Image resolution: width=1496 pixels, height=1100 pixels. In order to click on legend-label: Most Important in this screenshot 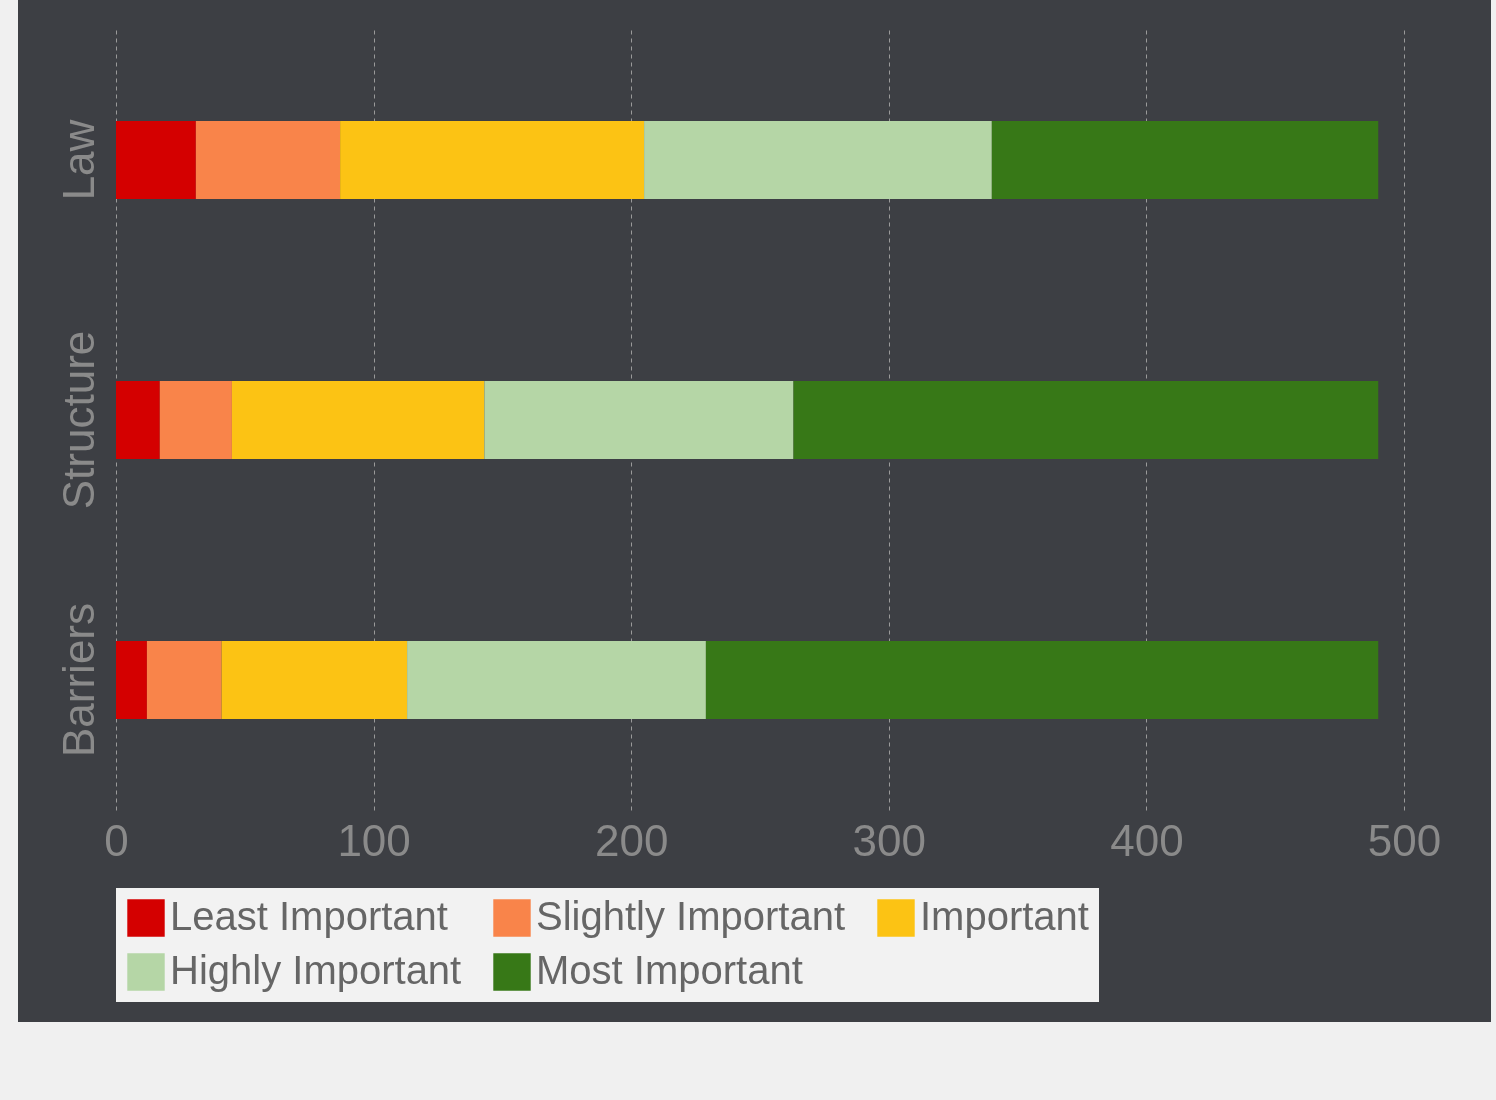, I will do `click(669, 970)`.